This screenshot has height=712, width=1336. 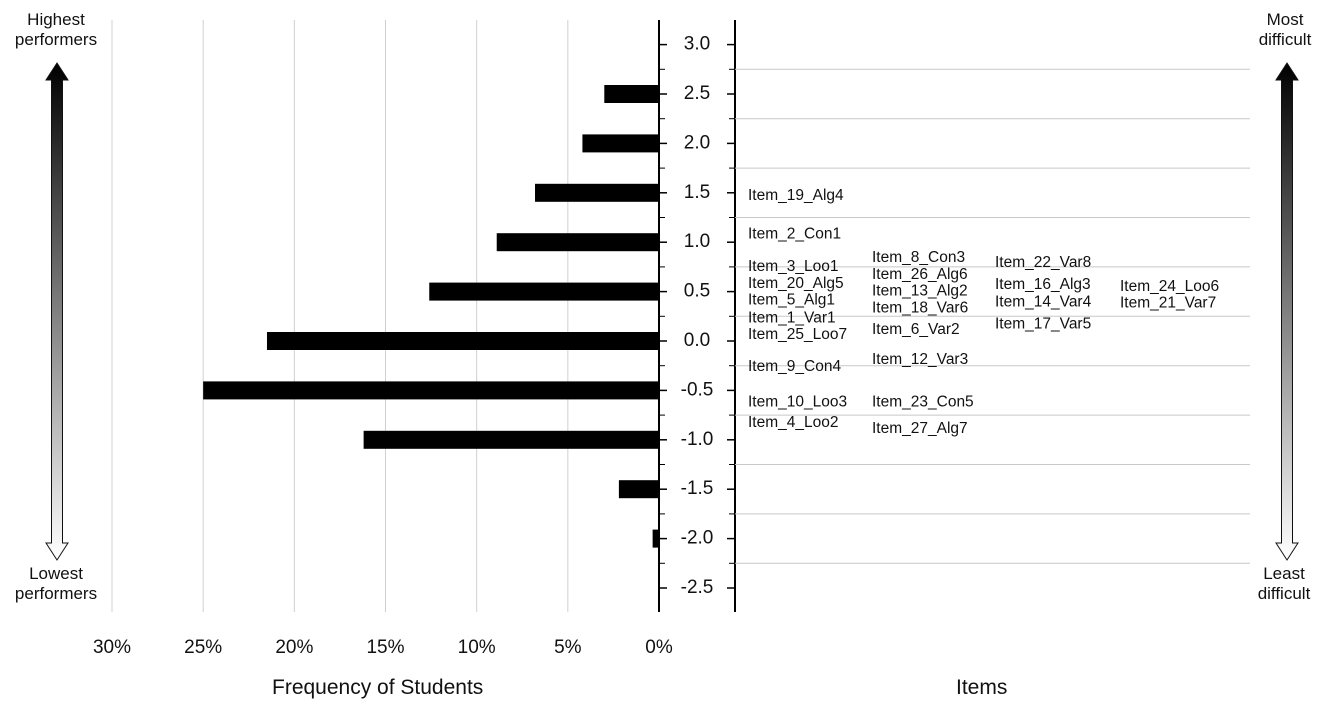 What do you see at coordinates (920, 307) in the screenshot?
I see `item-label: Item_18_Var6` at bounding box center [920, 307].